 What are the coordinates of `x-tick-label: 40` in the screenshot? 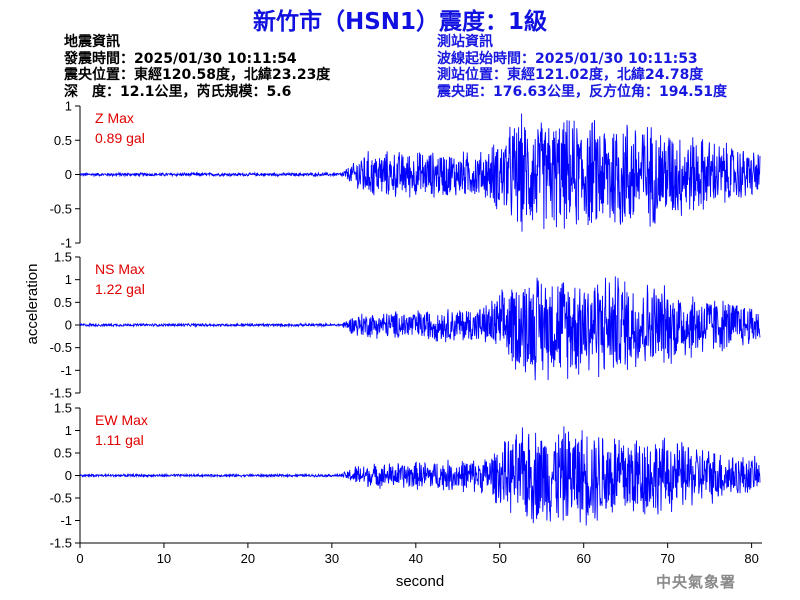 It's located at (416, 558).